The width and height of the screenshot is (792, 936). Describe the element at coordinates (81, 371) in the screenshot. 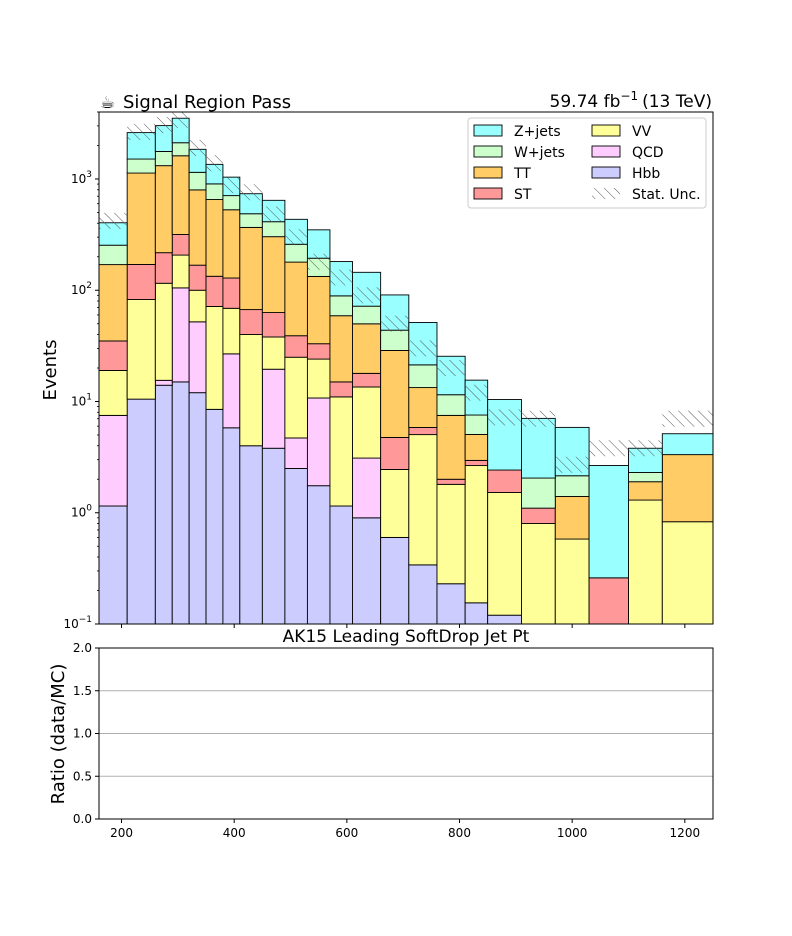

I see `main-y-ticks: 10⁻¹ 10⁰ 10¹ 10² 10³` at that location.